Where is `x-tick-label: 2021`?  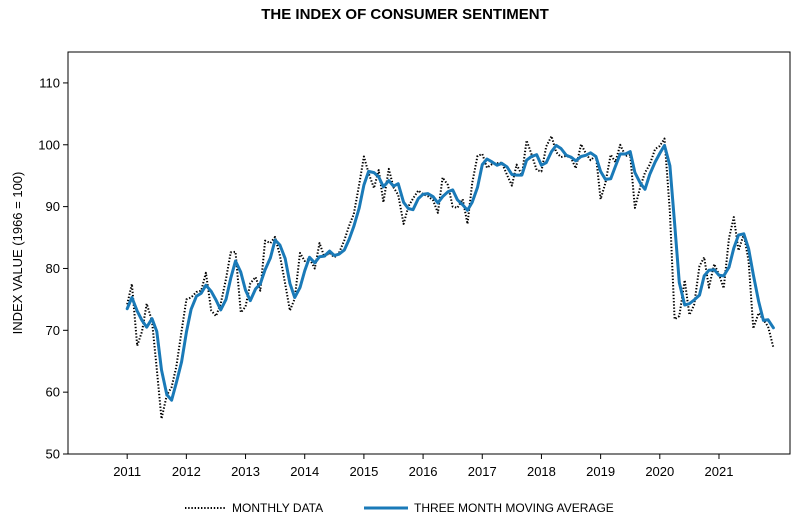
x-tick-label: 2021 is located at coordinates (719, 471).